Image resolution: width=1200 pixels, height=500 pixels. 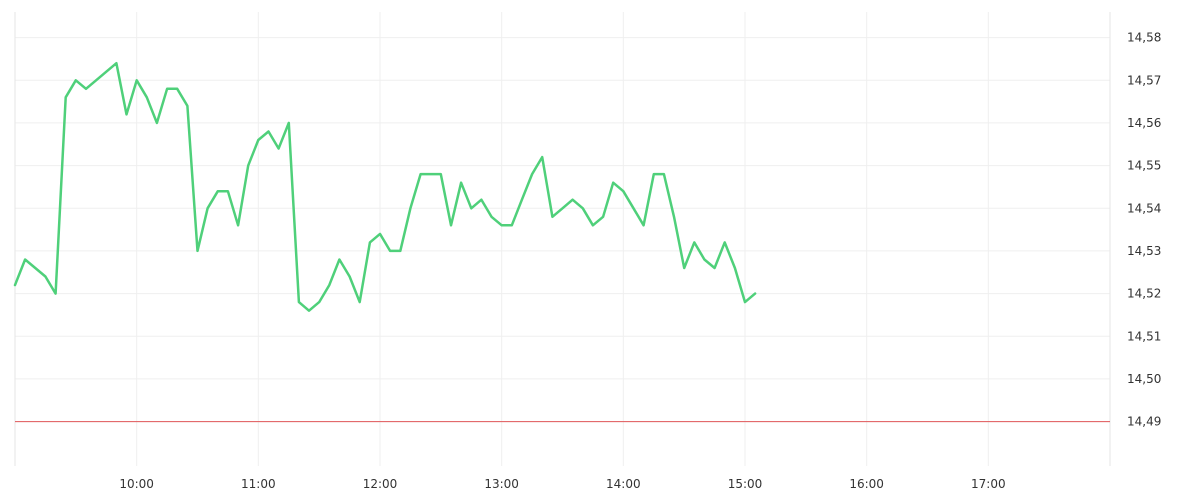 What do you see at coordinates (1144, 422) in the screenshot?
I see `y-tick-label: 14,49` at bounding box center [1144, 422].